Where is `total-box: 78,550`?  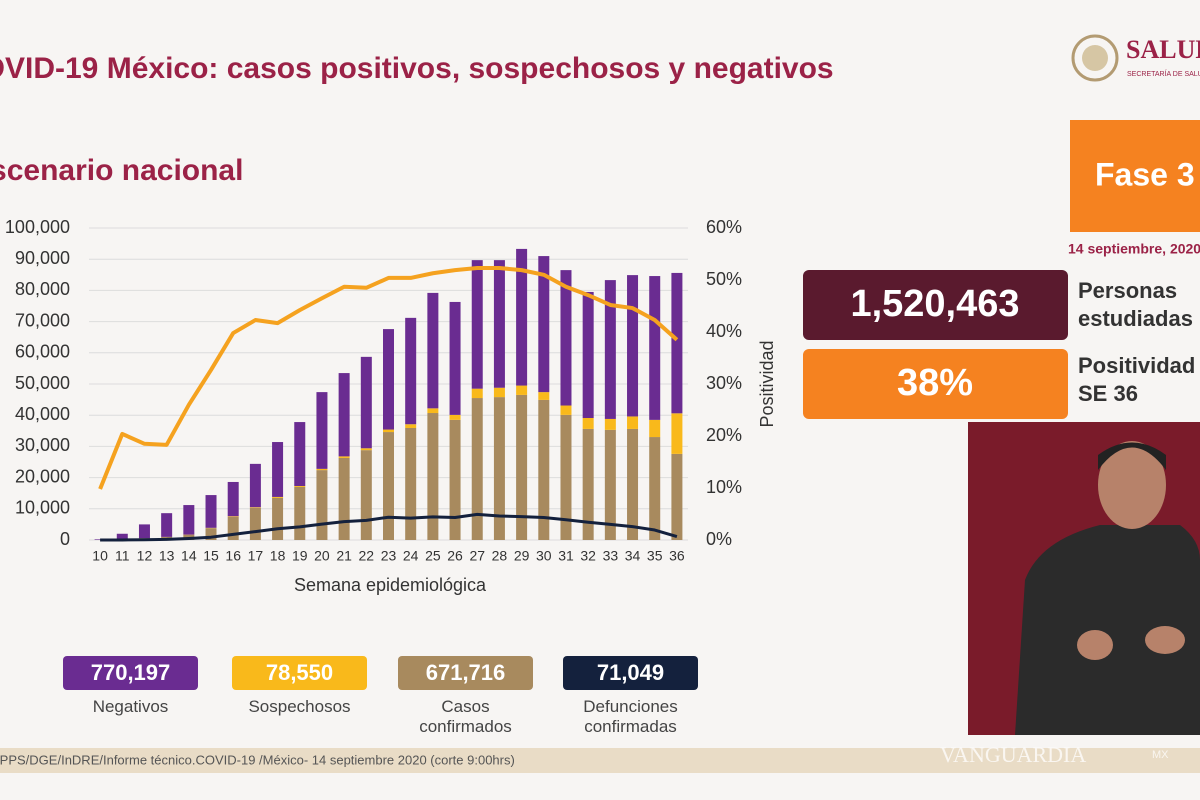 total-box: 78,550 is located at coordinates (299, 673).